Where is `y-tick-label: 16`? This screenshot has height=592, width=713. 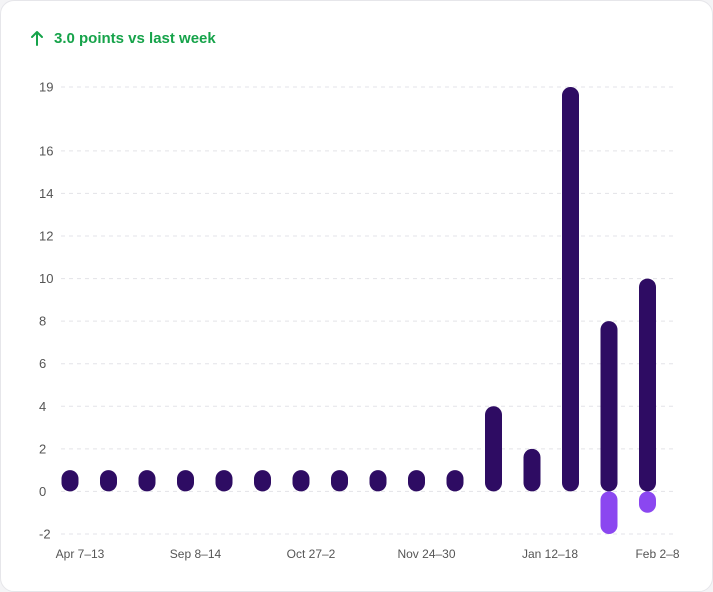 y-tick-label: 16 is located at coordinates (46, 150).